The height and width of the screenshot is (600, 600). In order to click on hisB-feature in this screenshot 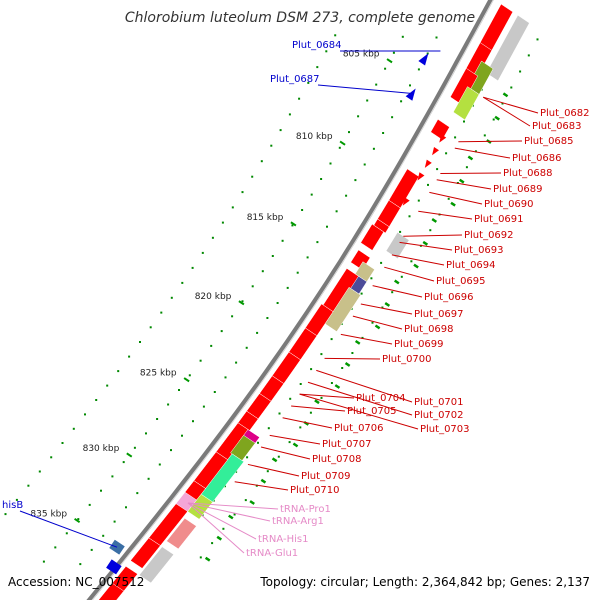, I will do `click(114, 567)`.